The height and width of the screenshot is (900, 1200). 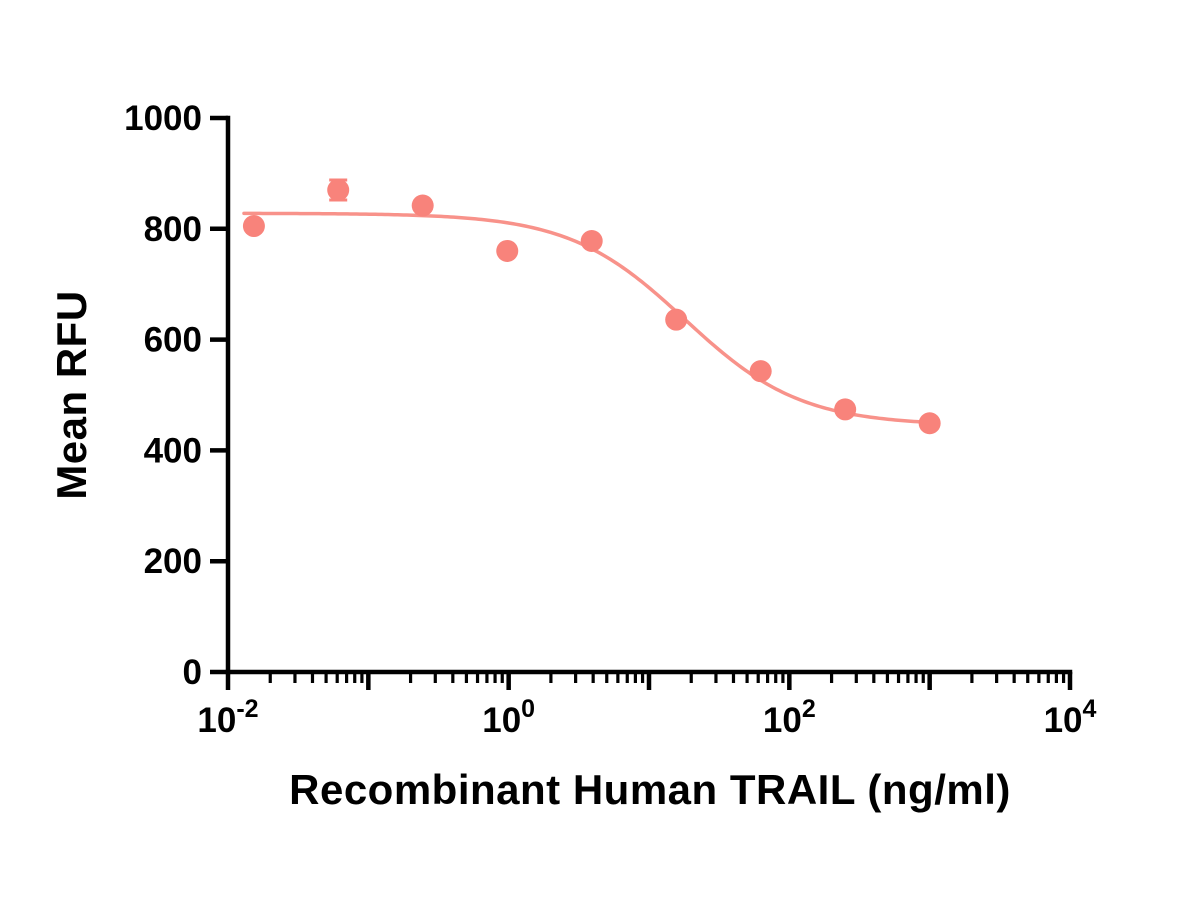 What do you see at coordinates (789, 717) in the screenshot?
I see `x-tick-label: 10²` at bounding box center [789, 717].